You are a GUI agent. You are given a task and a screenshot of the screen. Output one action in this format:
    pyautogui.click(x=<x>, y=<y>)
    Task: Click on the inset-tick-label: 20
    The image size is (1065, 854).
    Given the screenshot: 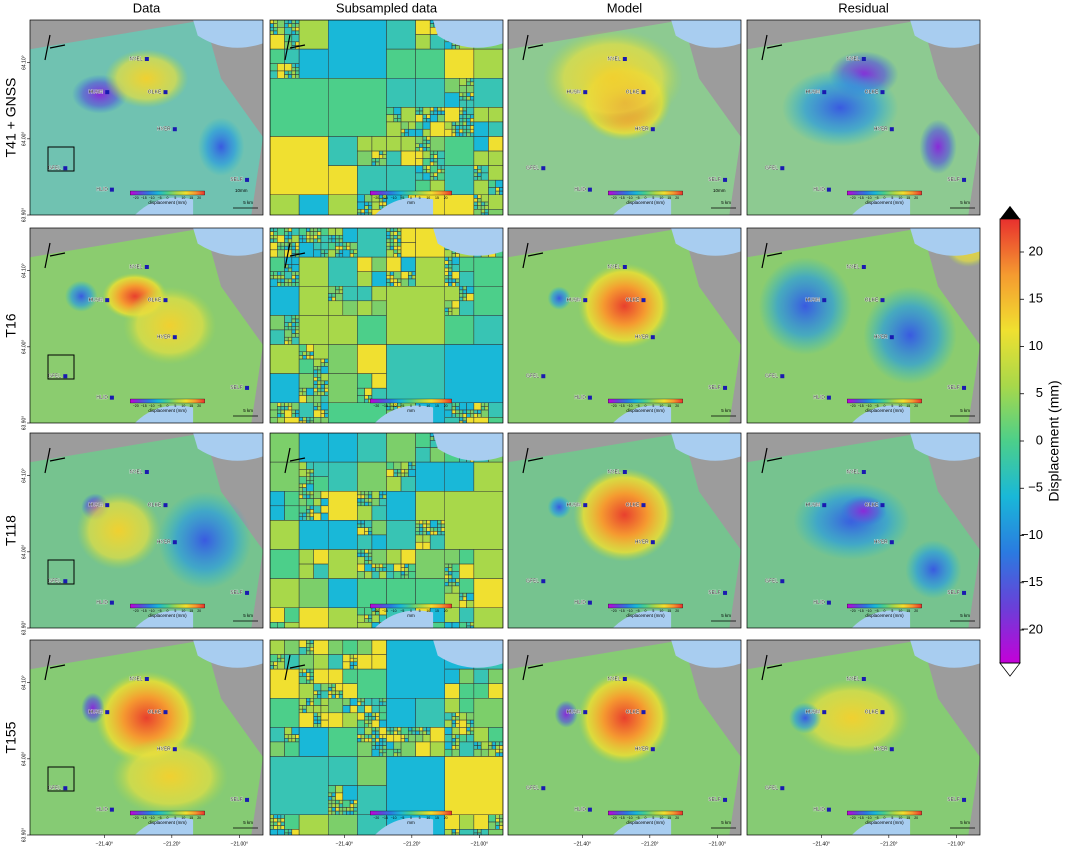 What is the action you would take?
    pyautogui.click(x=677, y=818)
    